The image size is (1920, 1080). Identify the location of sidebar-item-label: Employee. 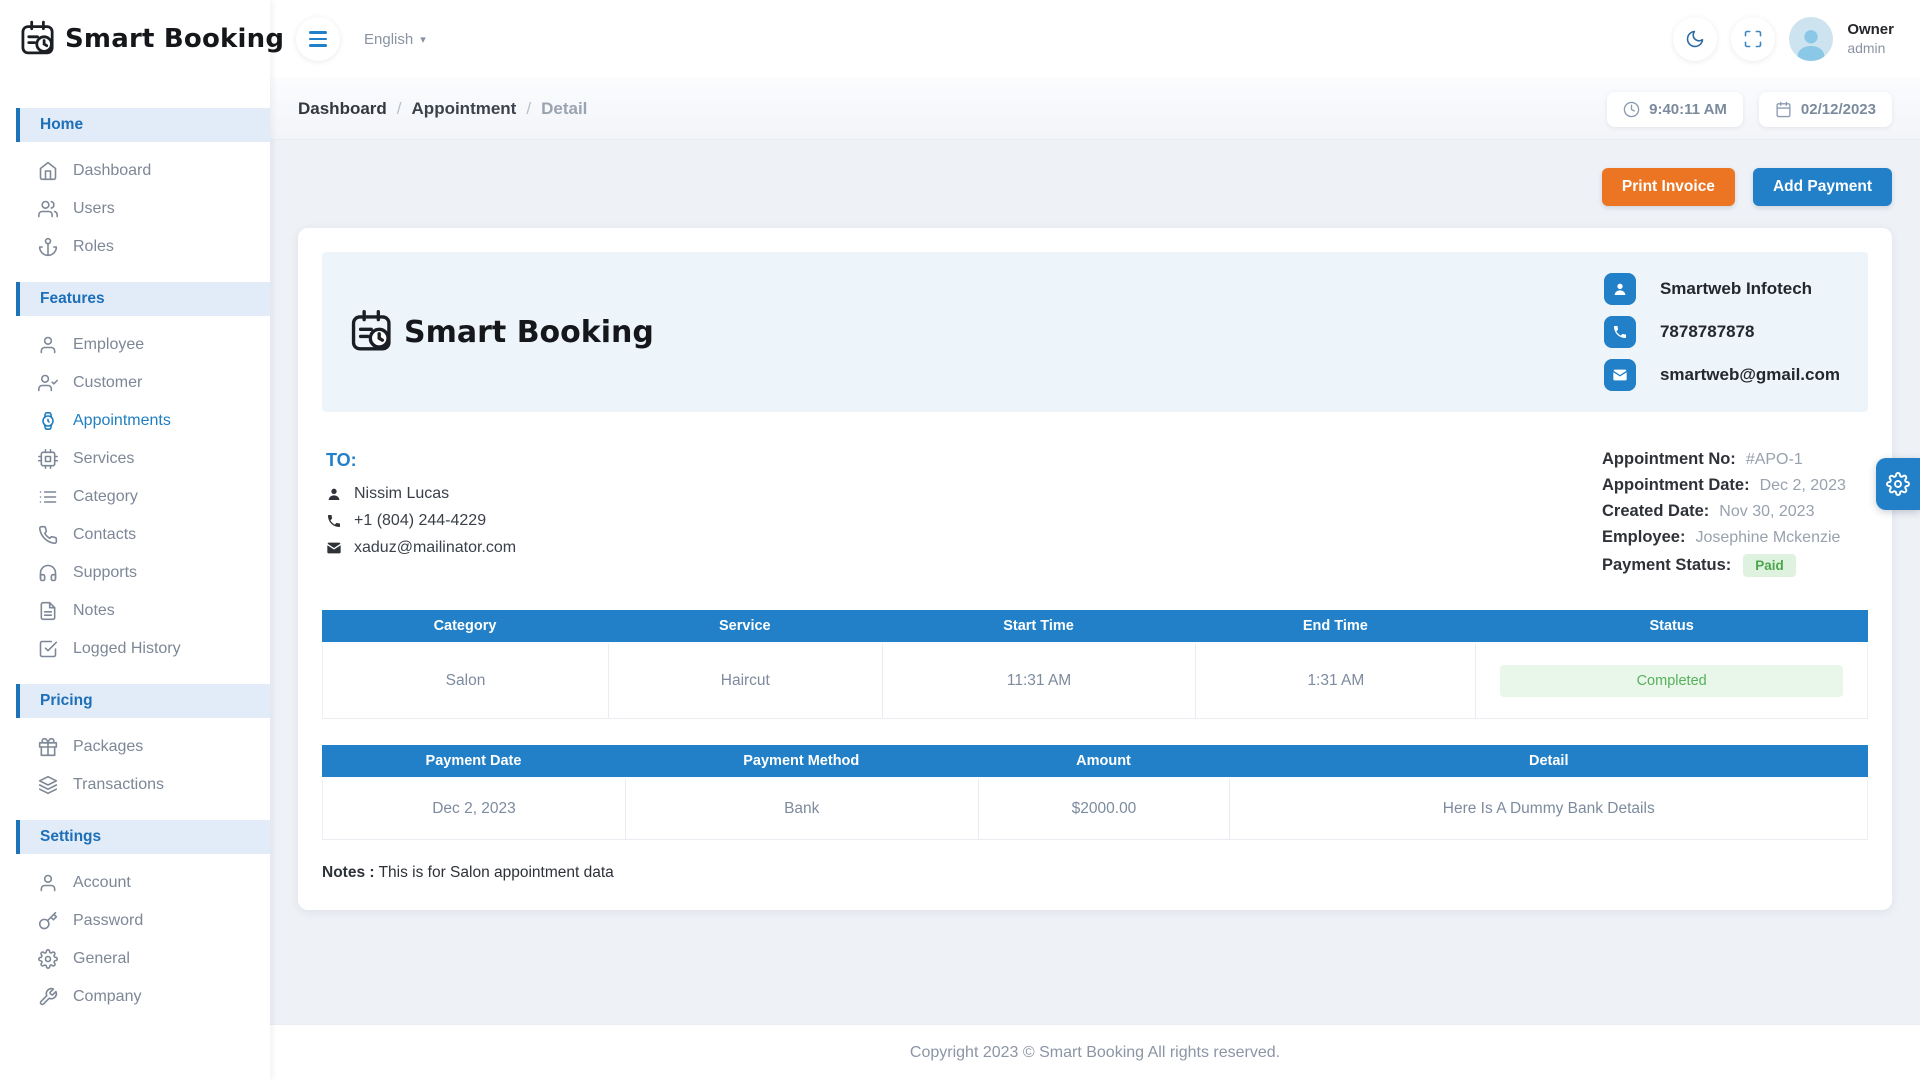
(109, 344).